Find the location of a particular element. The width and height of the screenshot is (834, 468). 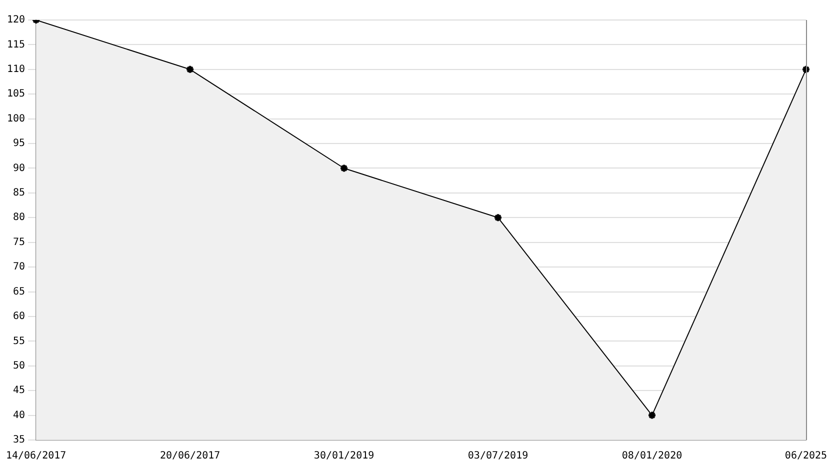

y-tick-label: 105 is located at coordinates (16, 94).